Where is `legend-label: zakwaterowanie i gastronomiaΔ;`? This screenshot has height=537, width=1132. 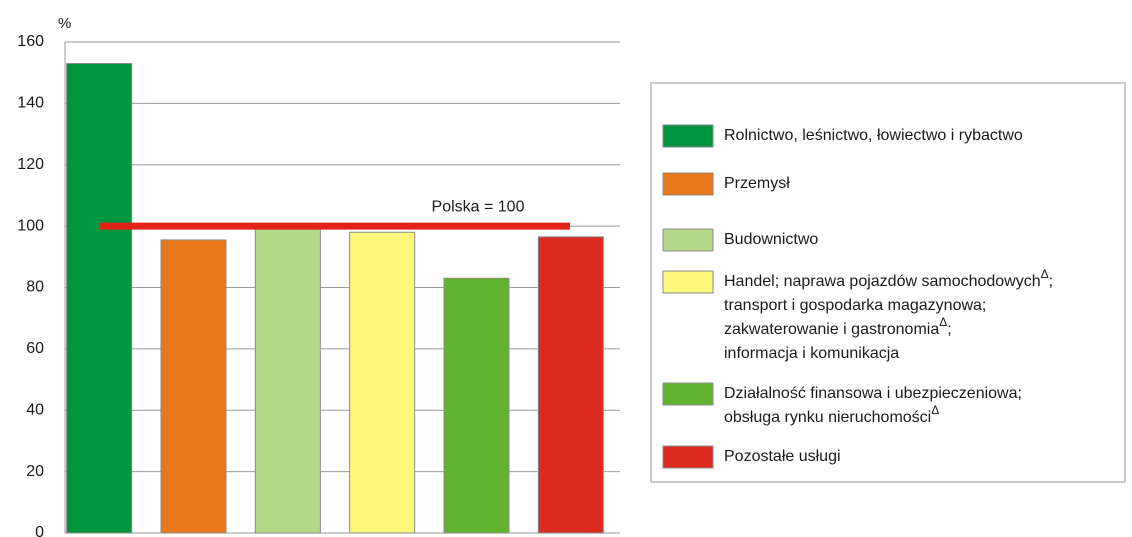
legend-label: zakwaterowanie i gastronomiaΔ; is located at coordinates (838, 326).